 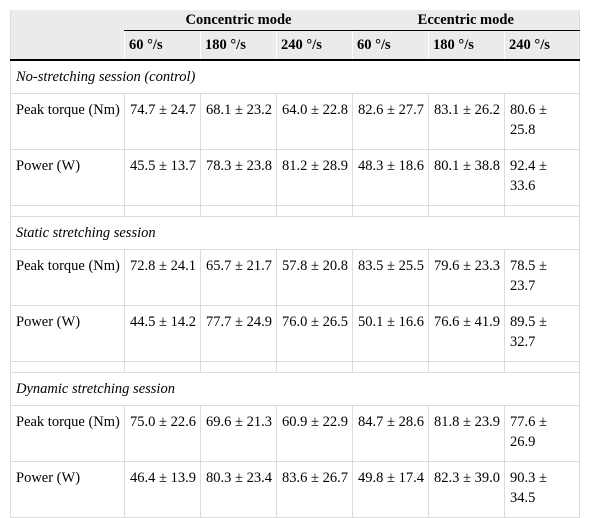 What do you see at coordinates (390, 177) in the screenshot?
I see `table-cell: 48.3 ± 18.6` at bounding box center [390, 177].